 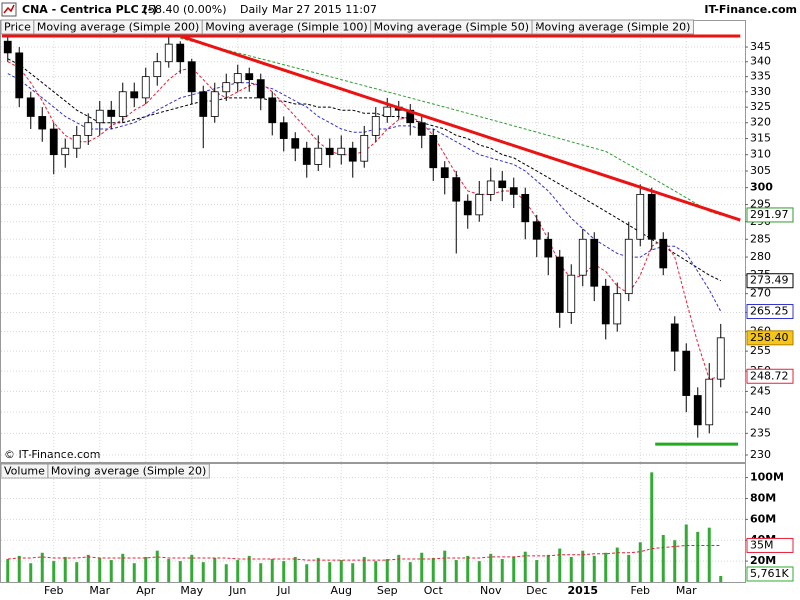 I want to click on volume-last-box, so click(x=770, y=574).